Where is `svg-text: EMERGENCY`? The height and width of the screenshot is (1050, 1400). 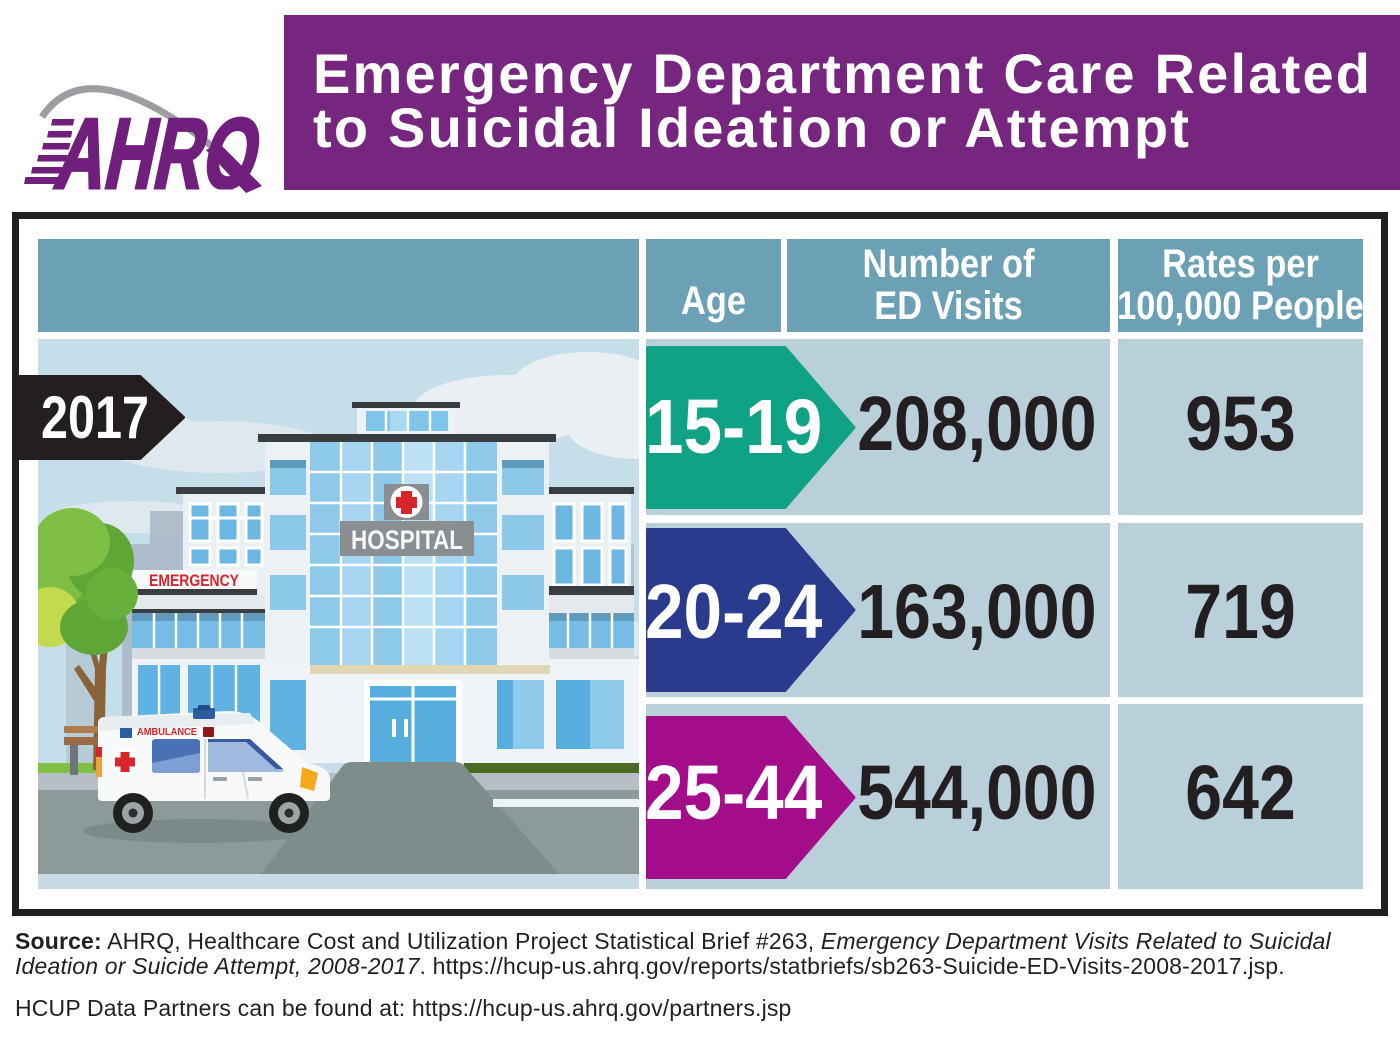 svg-text: EMERGENCY is located at coordinates (194, 580).